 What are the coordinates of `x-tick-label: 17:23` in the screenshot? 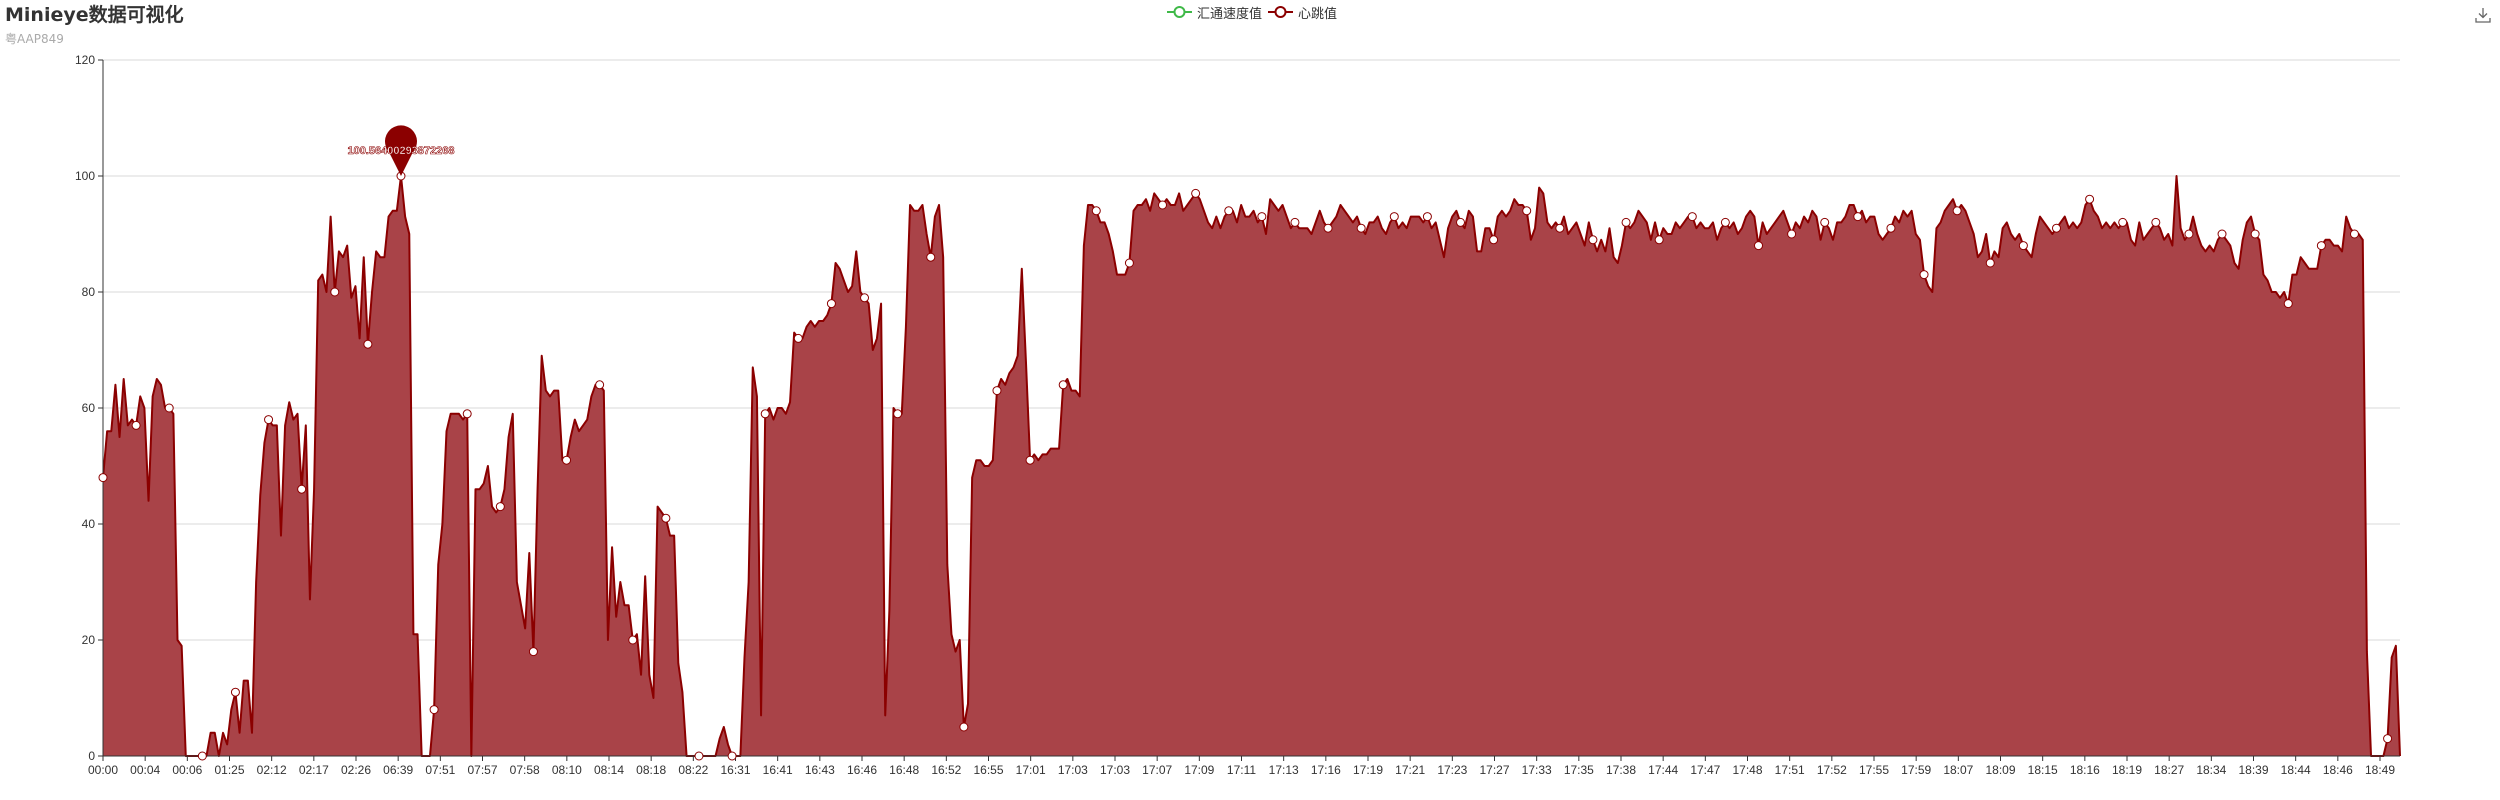 It's located at (1452, 770).